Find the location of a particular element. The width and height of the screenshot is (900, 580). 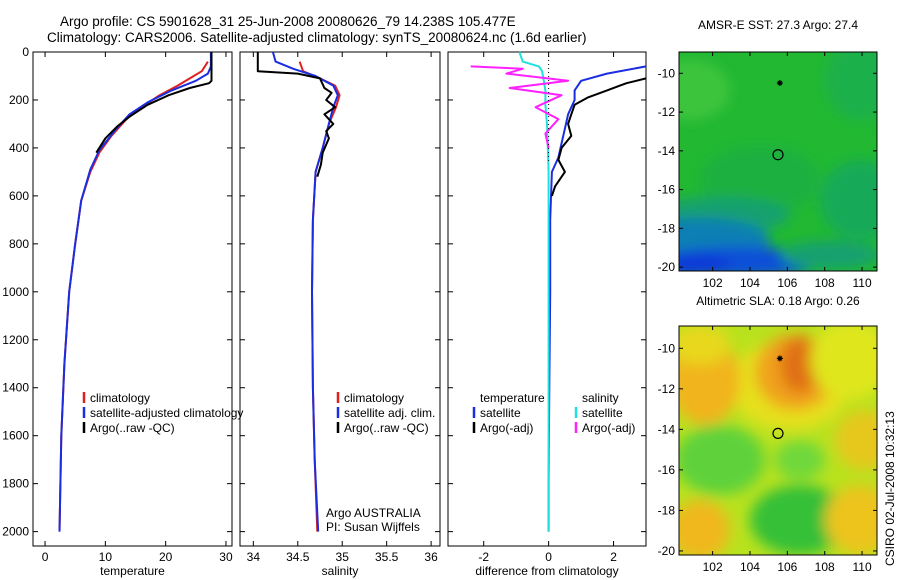

sla_map-ytick-label: -10 is located at coordinates (667, 348).